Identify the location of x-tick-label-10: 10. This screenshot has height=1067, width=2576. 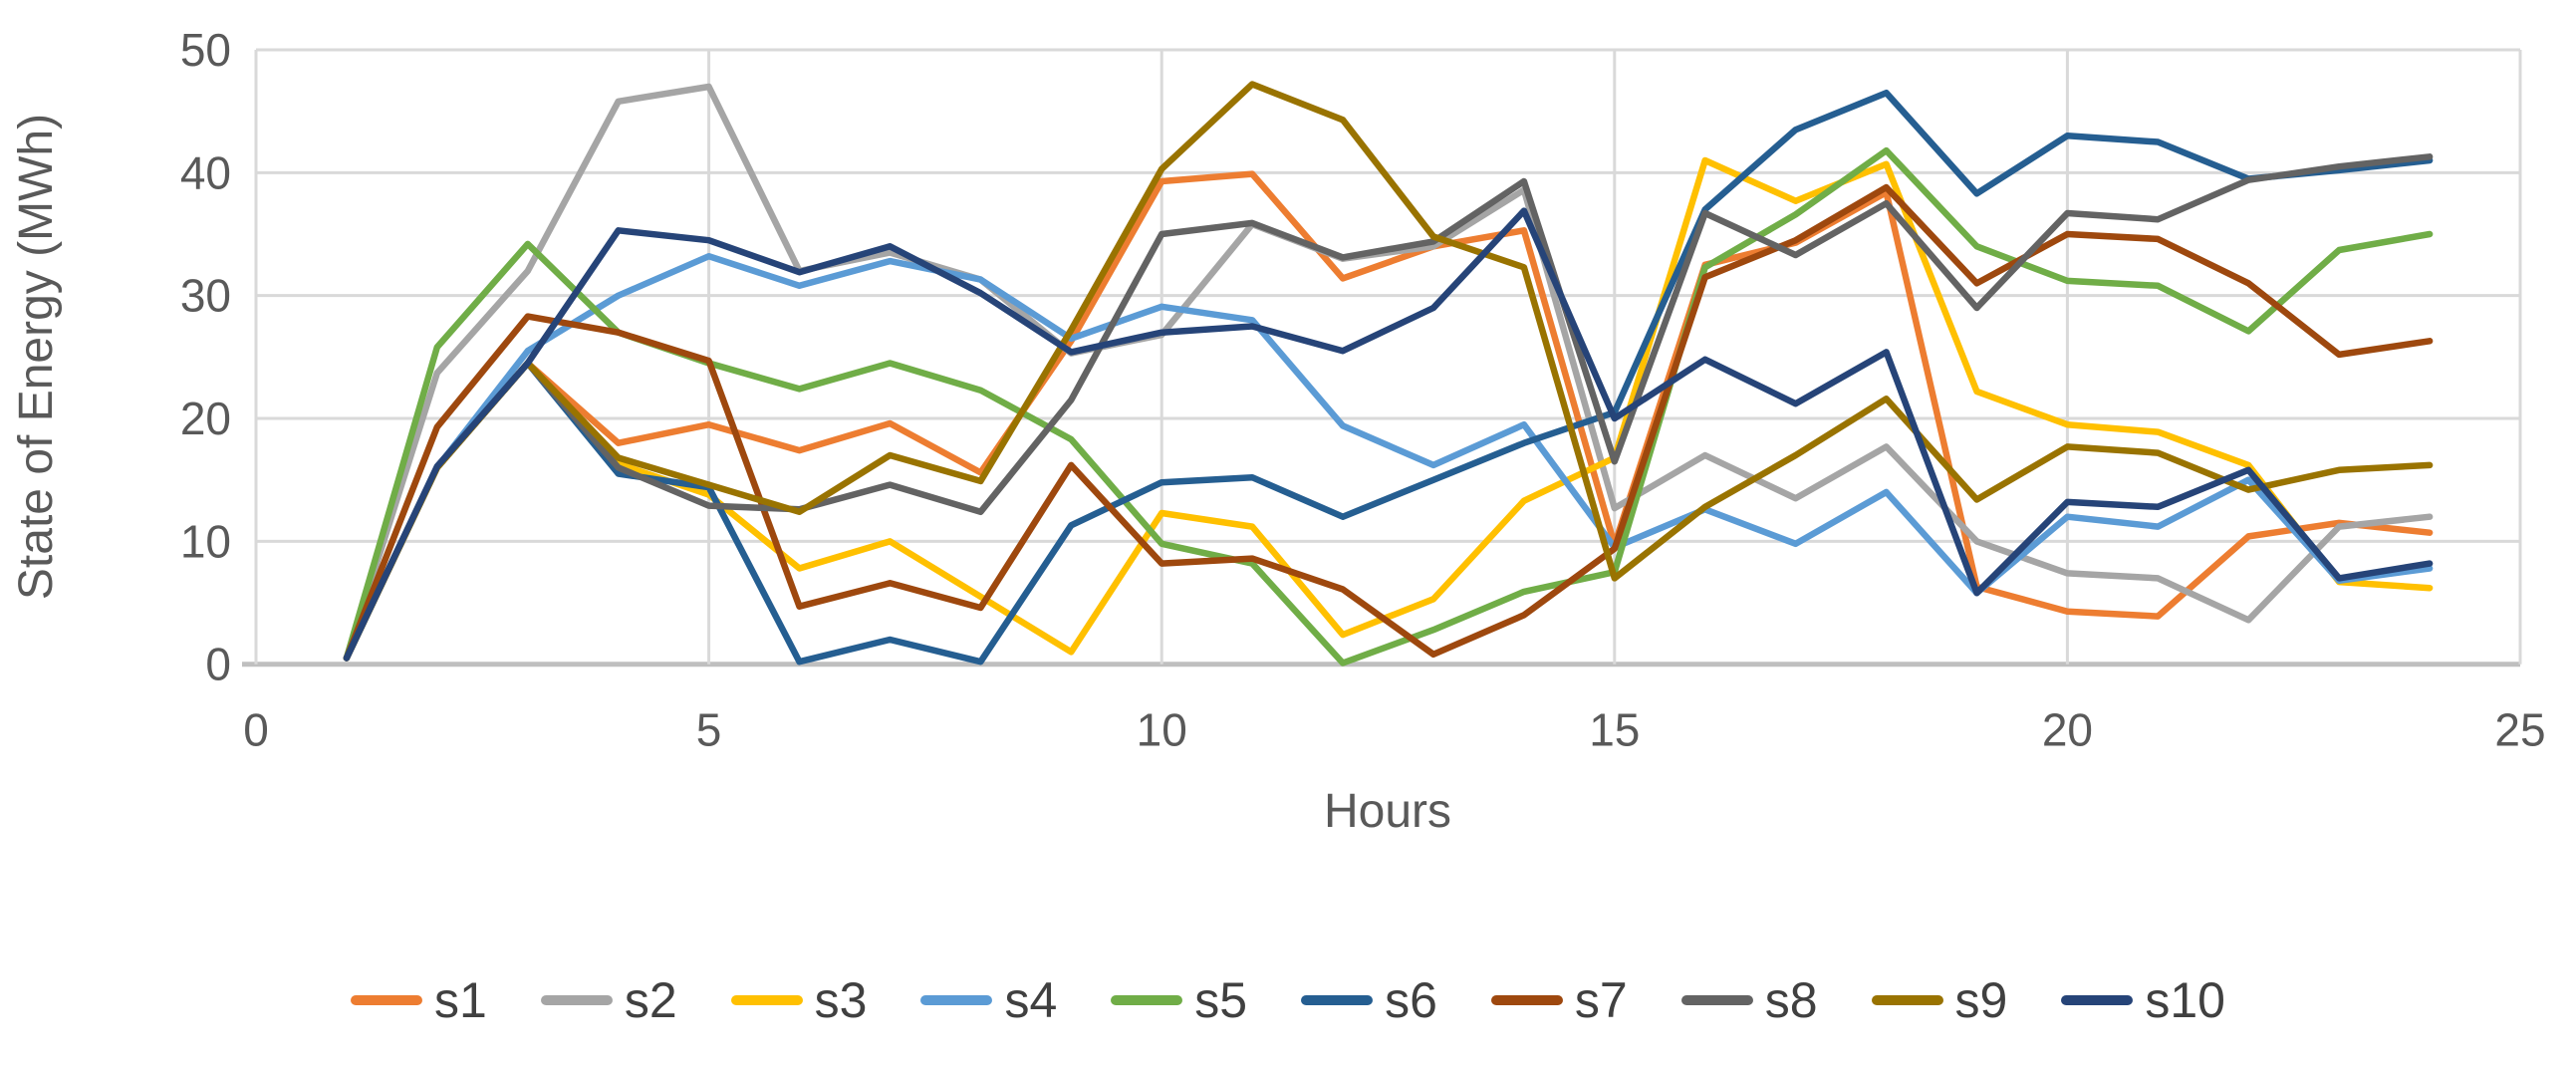
(1162, 730).